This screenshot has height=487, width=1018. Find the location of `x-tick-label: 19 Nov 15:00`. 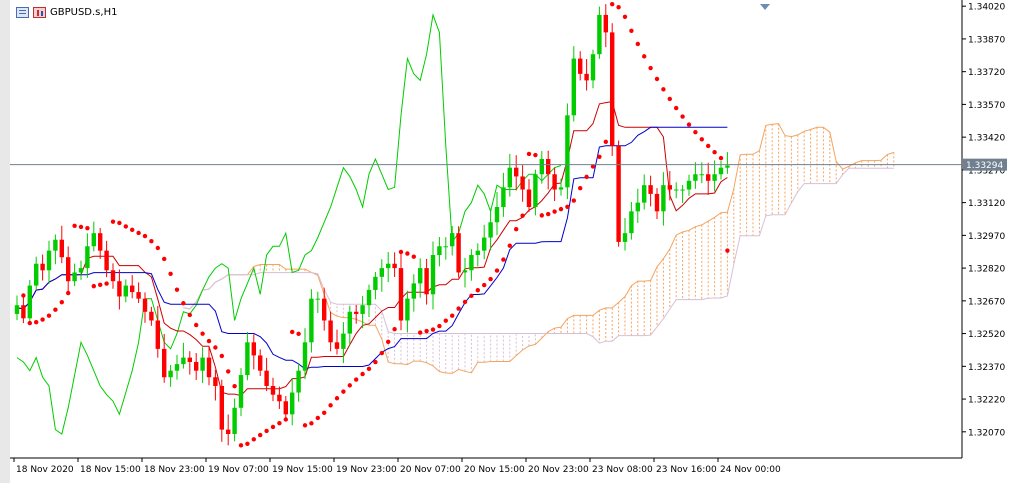

x-tick-label: 19 Nov 15:00 is located at coordinates (302, 470).